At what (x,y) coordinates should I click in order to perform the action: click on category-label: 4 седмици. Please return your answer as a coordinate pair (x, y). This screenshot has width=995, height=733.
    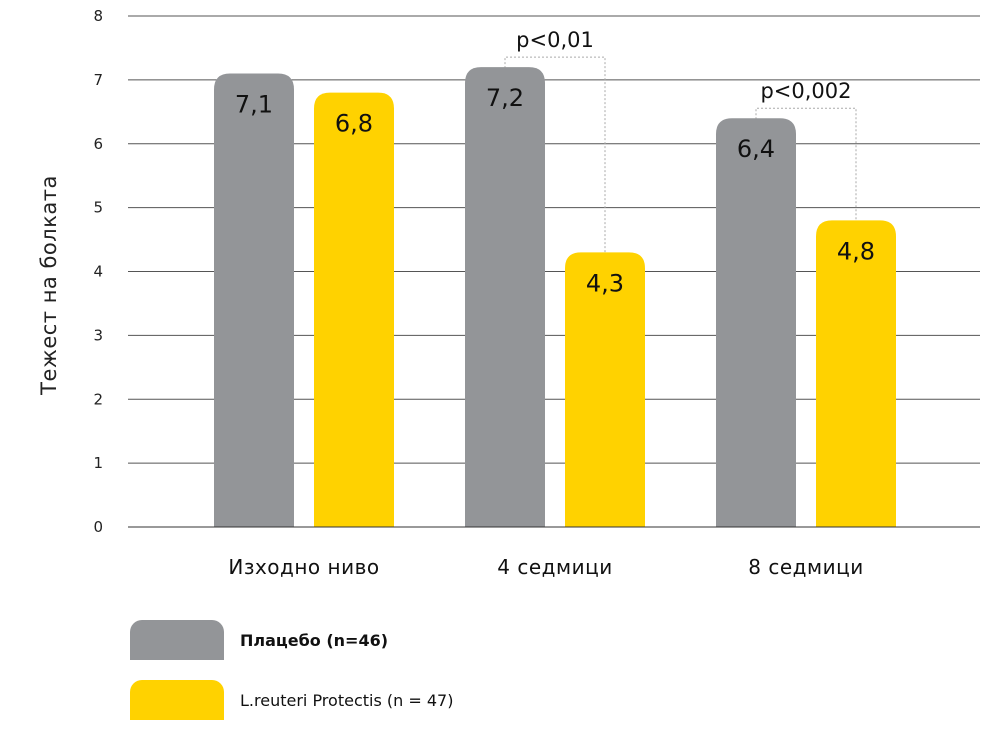
    Looking at the image, I should click on (554, 567).